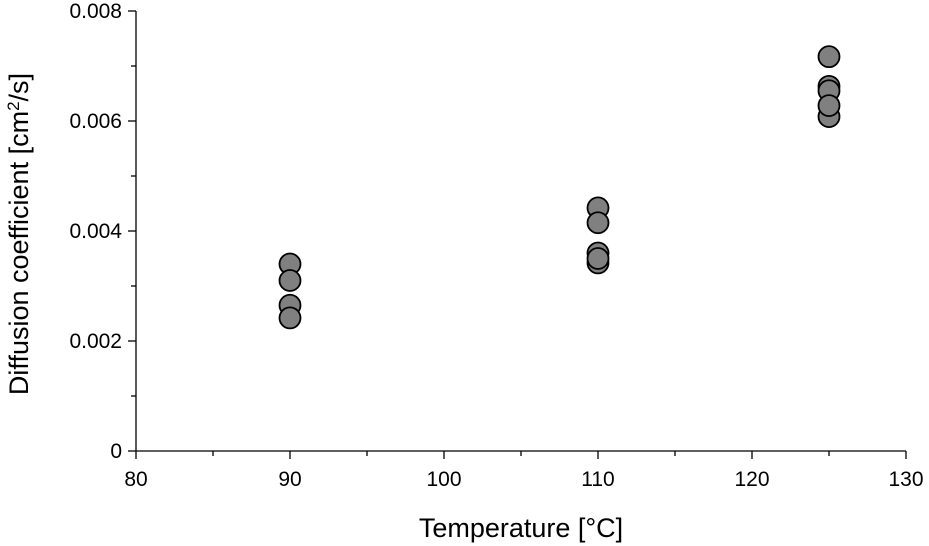 This screenshot has width=929, height=546. Describe the element at coordinates (19, 253) in the screenshot. I see `y-axis-title-main: Diffusion coefficient [cm` at that location.